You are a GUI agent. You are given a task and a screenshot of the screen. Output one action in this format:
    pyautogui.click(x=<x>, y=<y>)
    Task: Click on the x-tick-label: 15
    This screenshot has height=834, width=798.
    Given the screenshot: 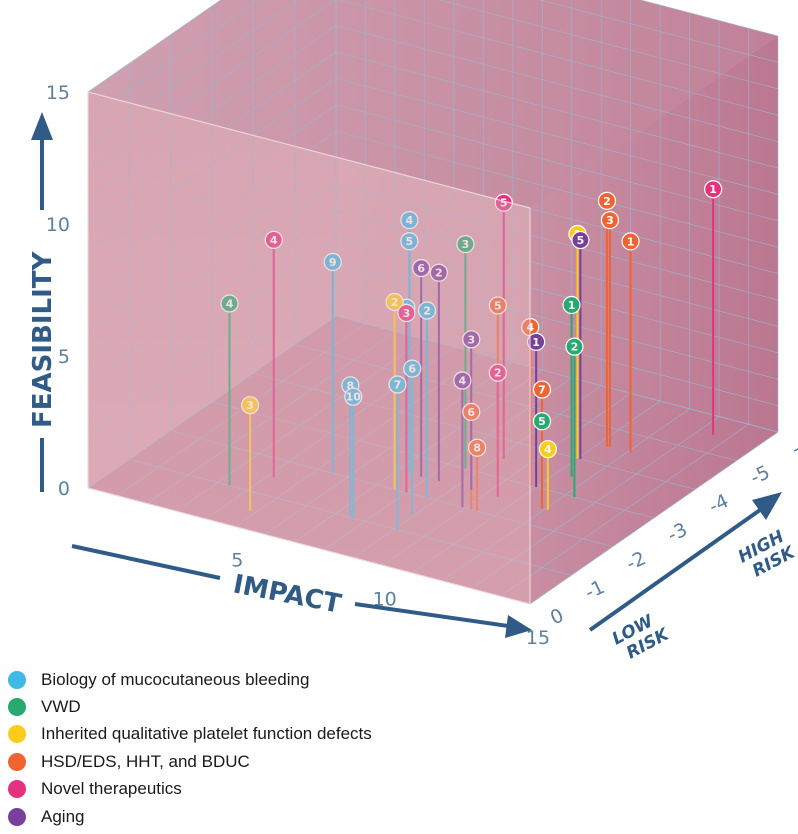 What is the action you would take?
    pyautogui.click(x=538, y=638)
    